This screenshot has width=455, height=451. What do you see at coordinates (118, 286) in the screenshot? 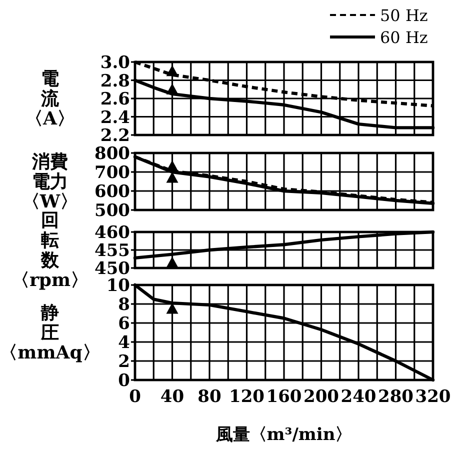
I see `y-tick-label: 10` at bounding box center [118, 286].